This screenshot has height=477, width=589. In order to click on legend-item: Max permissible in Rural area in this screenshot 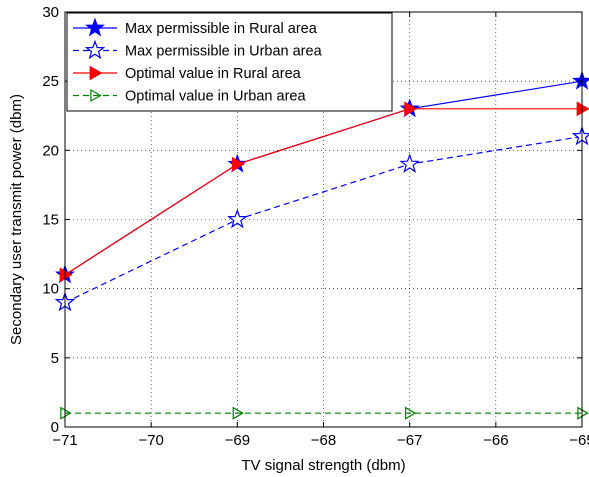, I will do `click(195, 27)`.